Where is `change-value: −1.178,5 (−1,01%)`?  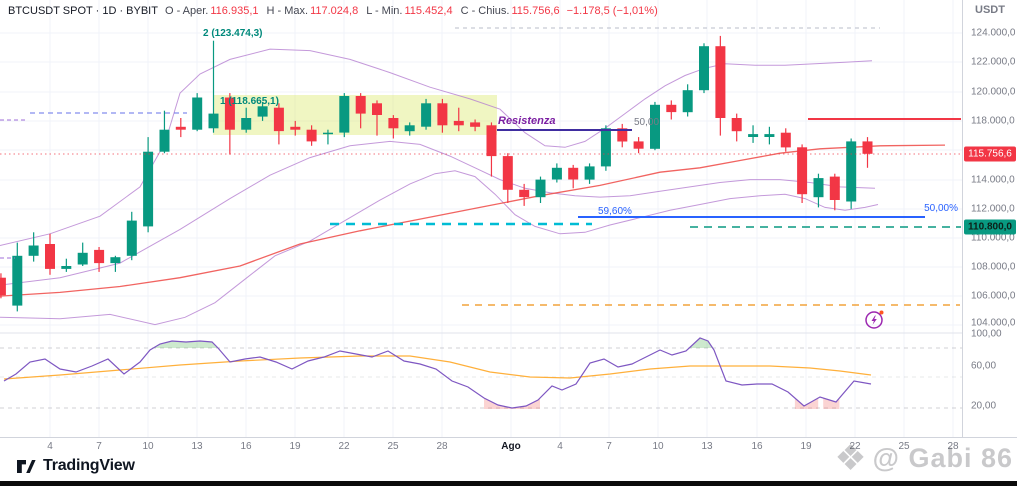
change-value: −1.178,5 (−1,01%) is located at coordinates (612, 11).